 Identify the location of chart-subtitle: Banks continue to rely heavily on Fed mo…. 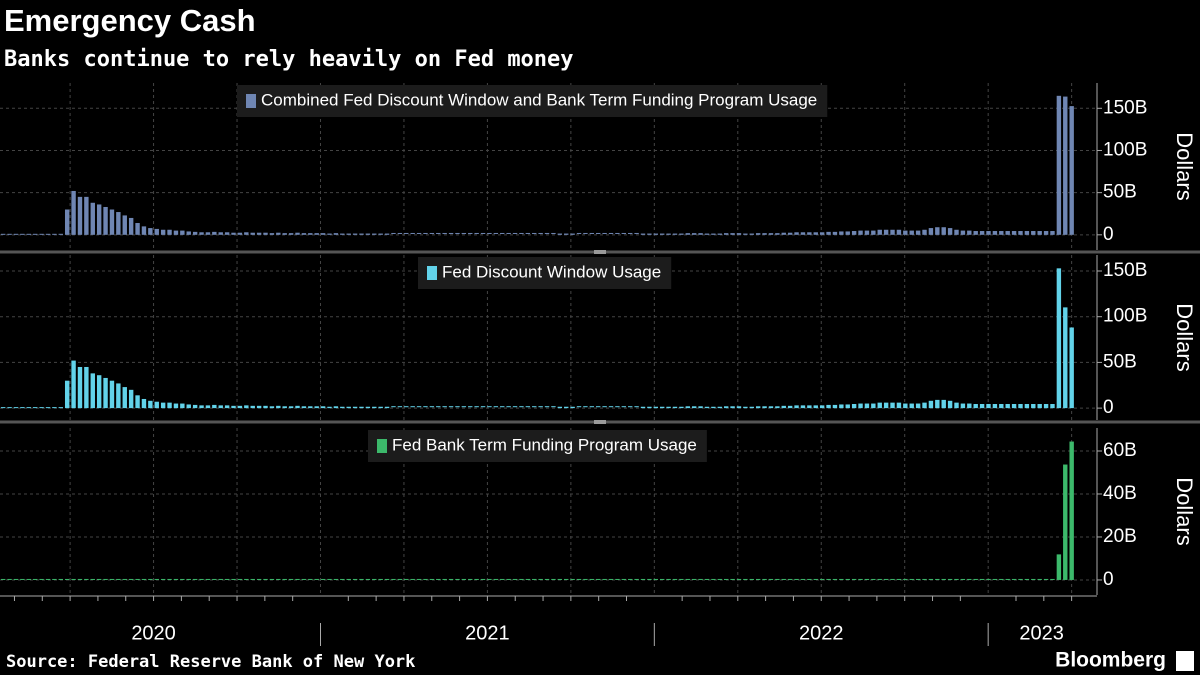
(289, 59).